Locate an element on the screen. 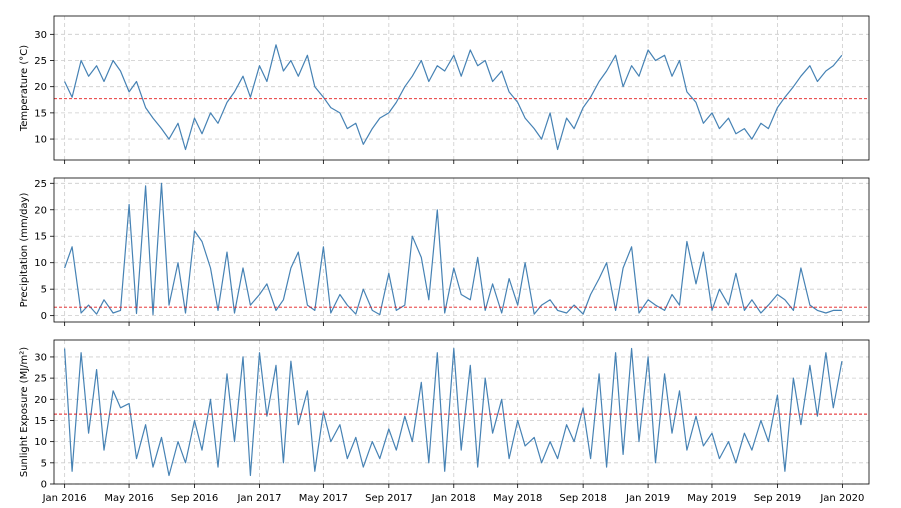 The image size is (901, 508). x-tick-label: May 2017 is located at coordinates (323, 498).